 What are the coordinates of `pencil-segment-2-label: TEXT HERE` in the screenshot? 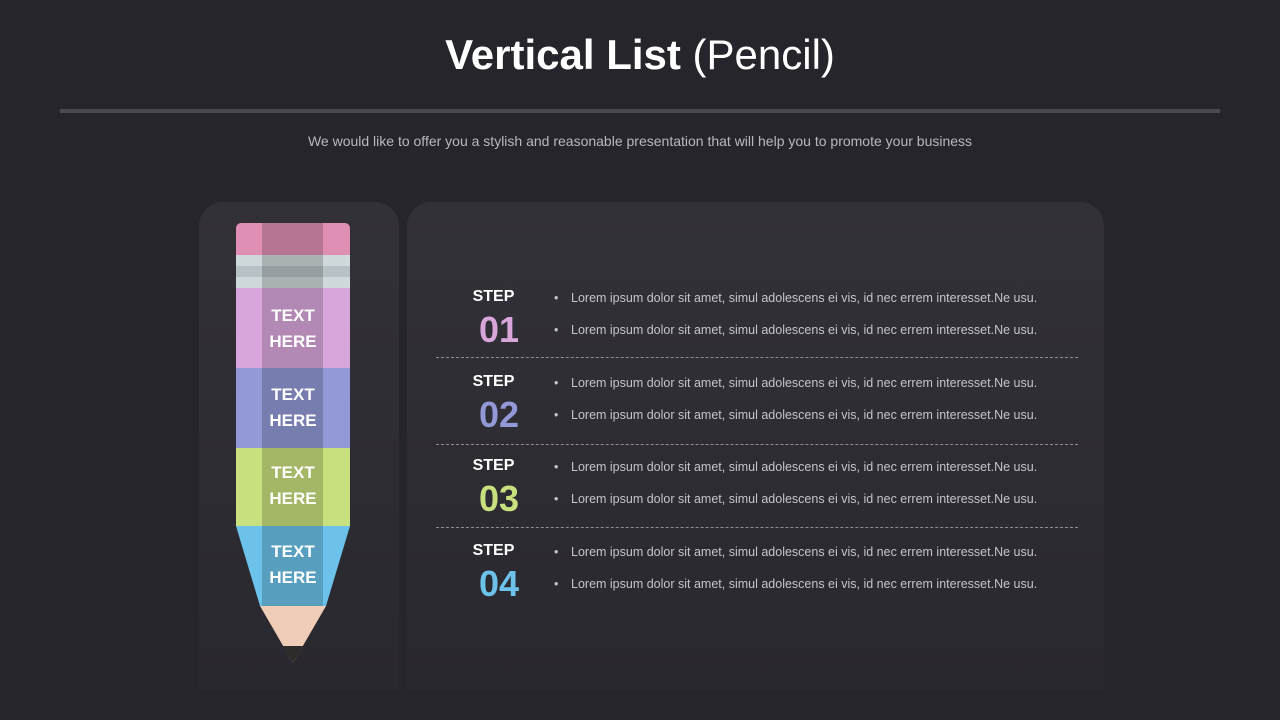 It's located at (293, 407).